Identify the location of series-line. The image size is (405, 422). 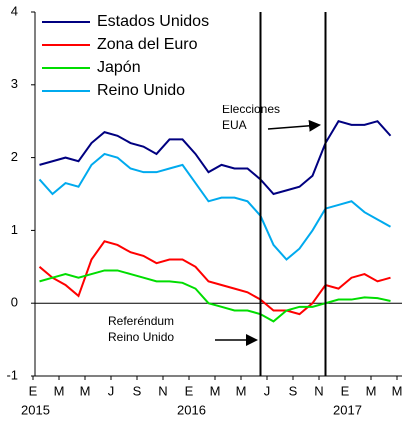
(215, 296).